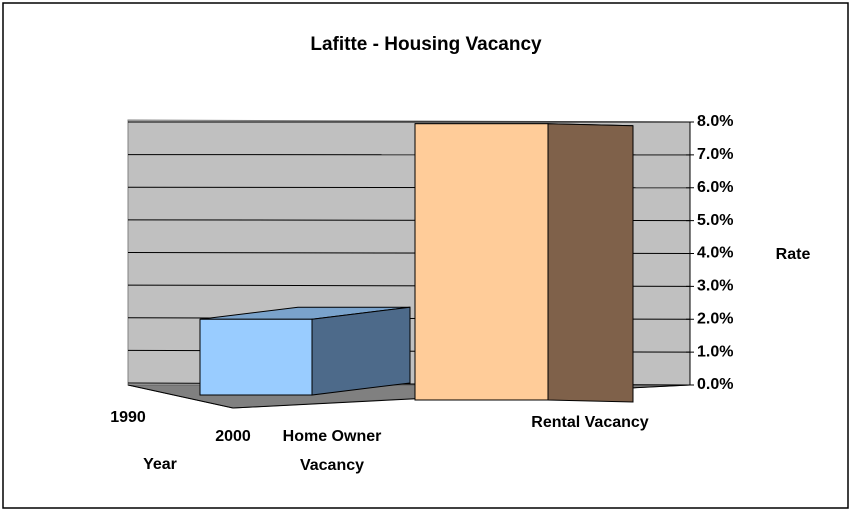  I want to click on y-tick-label: 1.0%, so click(715, 351).